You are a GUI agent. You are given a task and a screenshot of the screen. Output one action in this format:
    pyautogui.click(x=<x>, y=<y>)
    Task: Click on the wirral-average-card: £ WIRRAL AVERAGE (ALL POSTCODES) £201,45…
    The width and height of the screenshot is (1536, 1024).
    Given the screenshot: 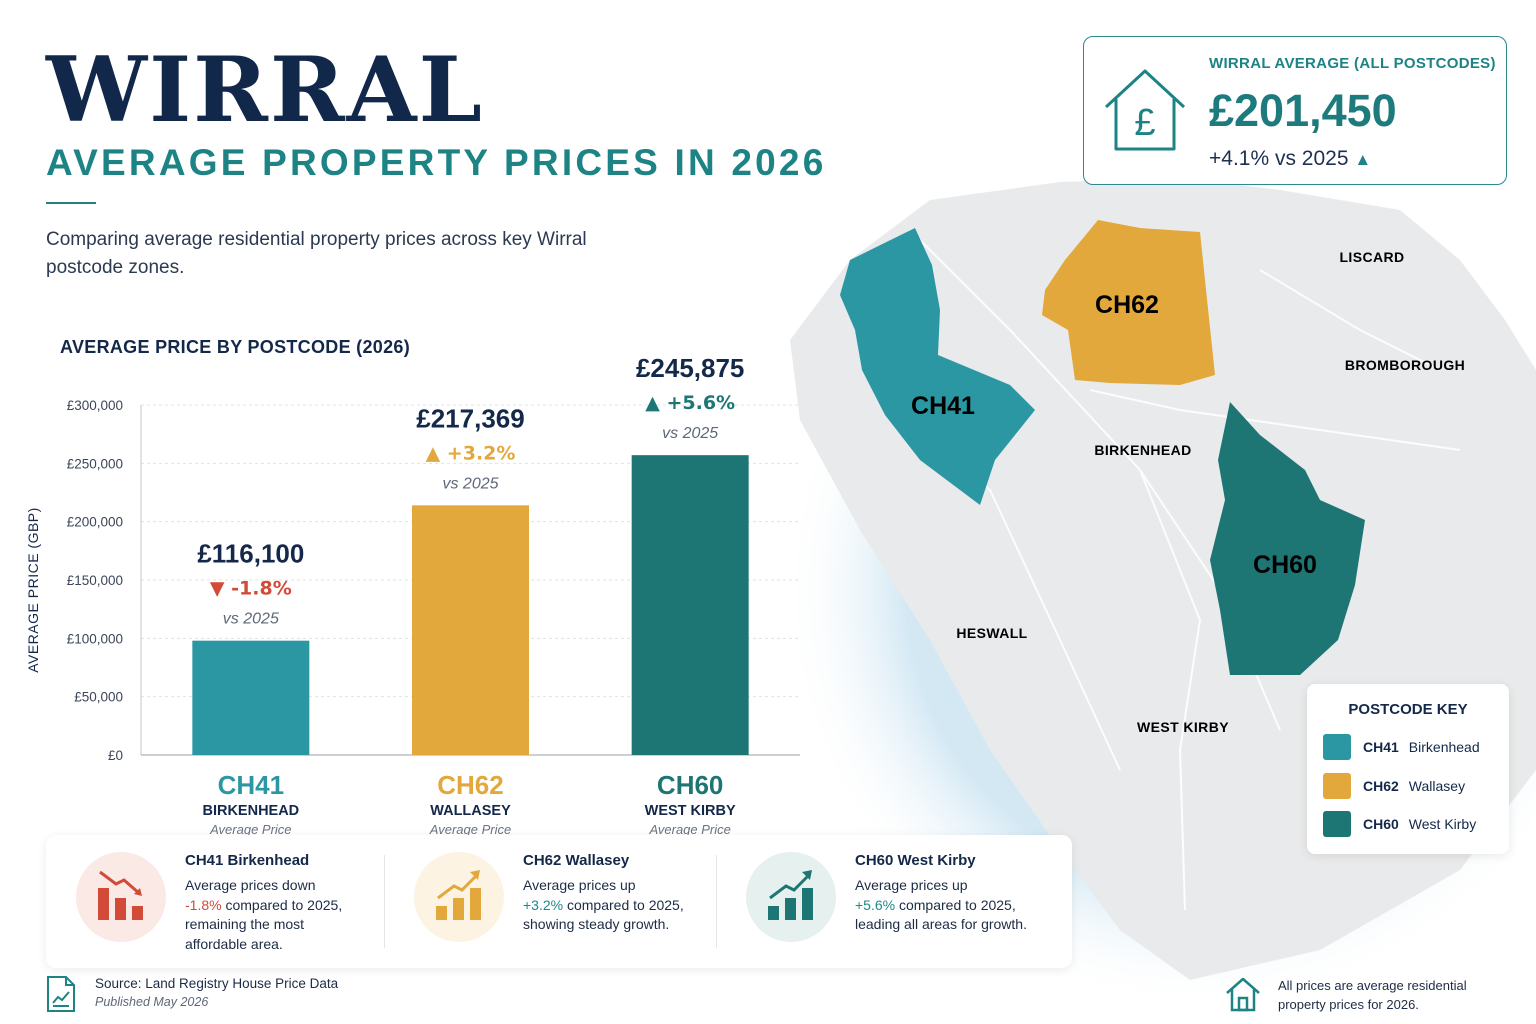 What is the action you would take?
    pyautogui.click(x=1295, y=110)
    